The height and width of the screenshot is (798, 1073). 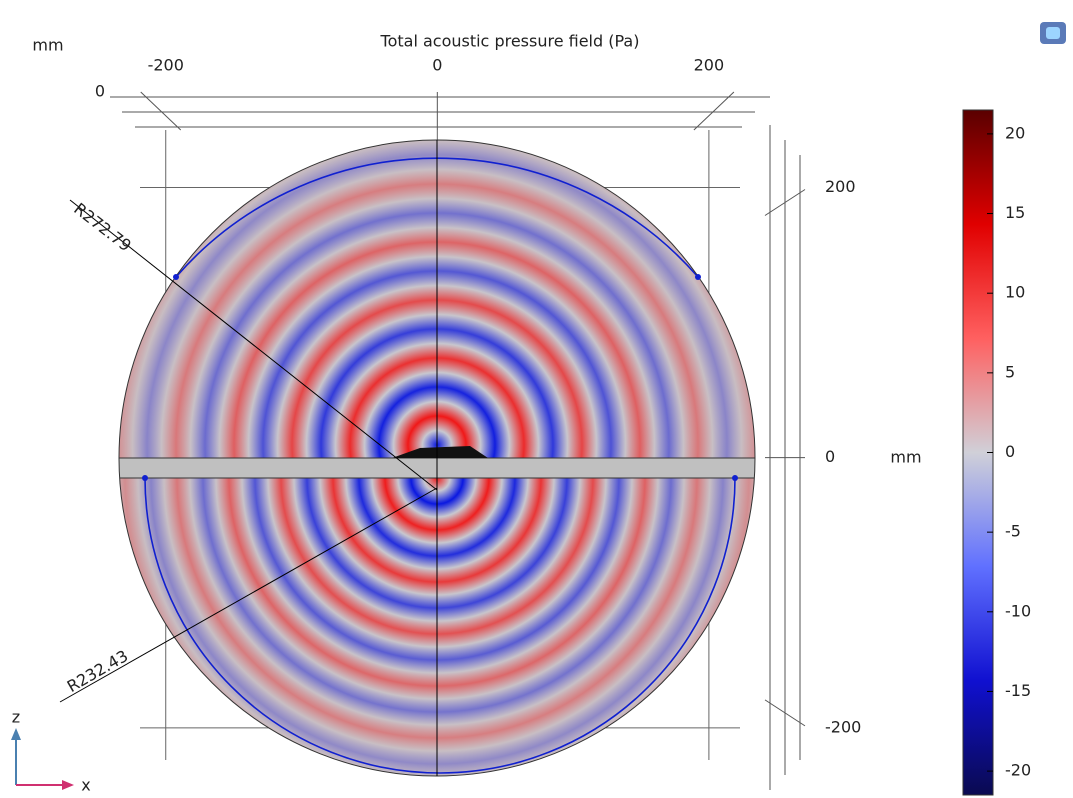 I want to click on axis-label: z, so click(x=16, y=717).